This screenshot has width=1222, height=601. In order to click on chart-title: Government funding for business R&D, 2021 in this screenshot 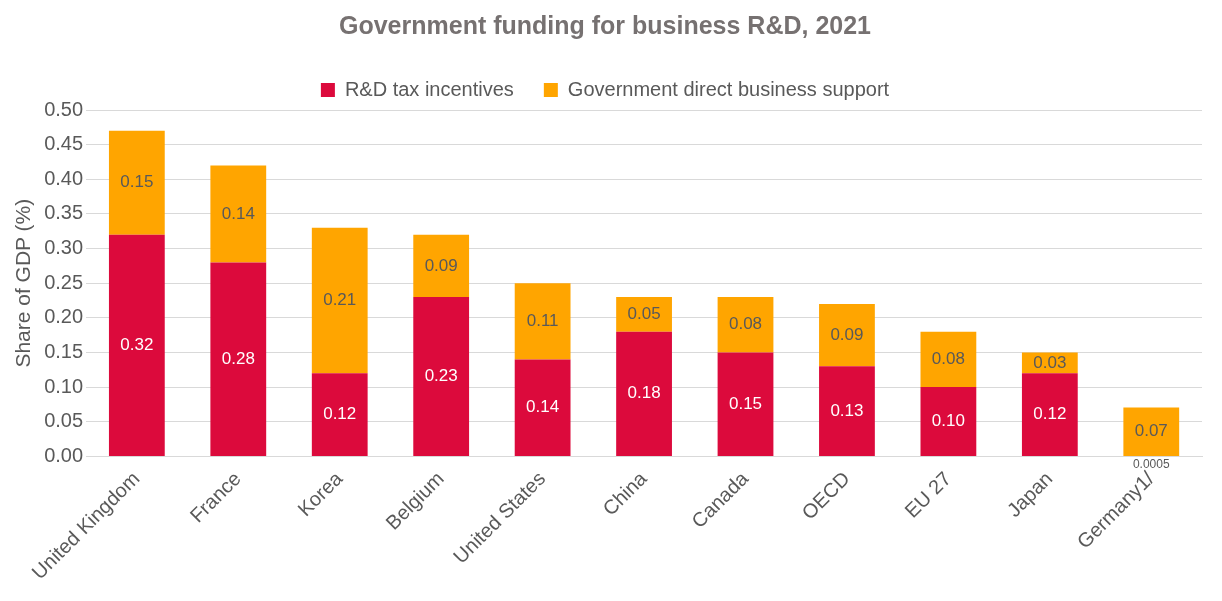, I will do `click(605, 24)`.